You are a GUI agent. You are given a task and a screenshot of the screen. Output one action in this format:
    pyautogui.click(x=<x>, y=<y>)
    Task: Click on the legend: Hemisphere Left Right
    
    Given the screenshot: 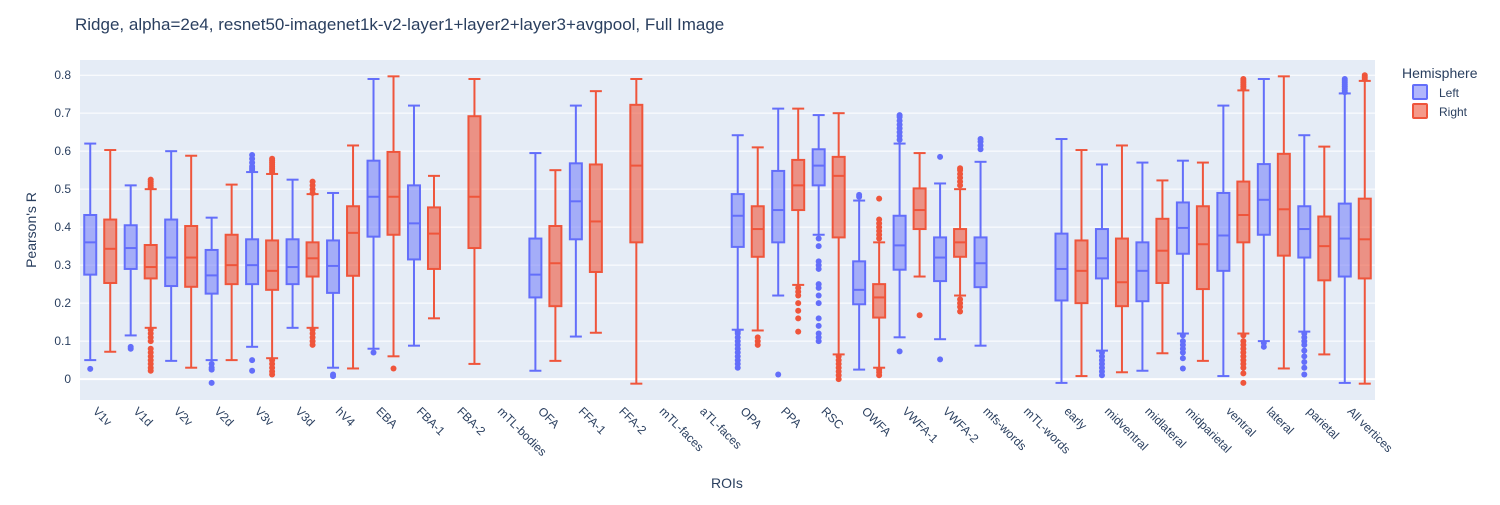 What is the action you would take?
    pyautogui.click(x=1440, y=92)
    